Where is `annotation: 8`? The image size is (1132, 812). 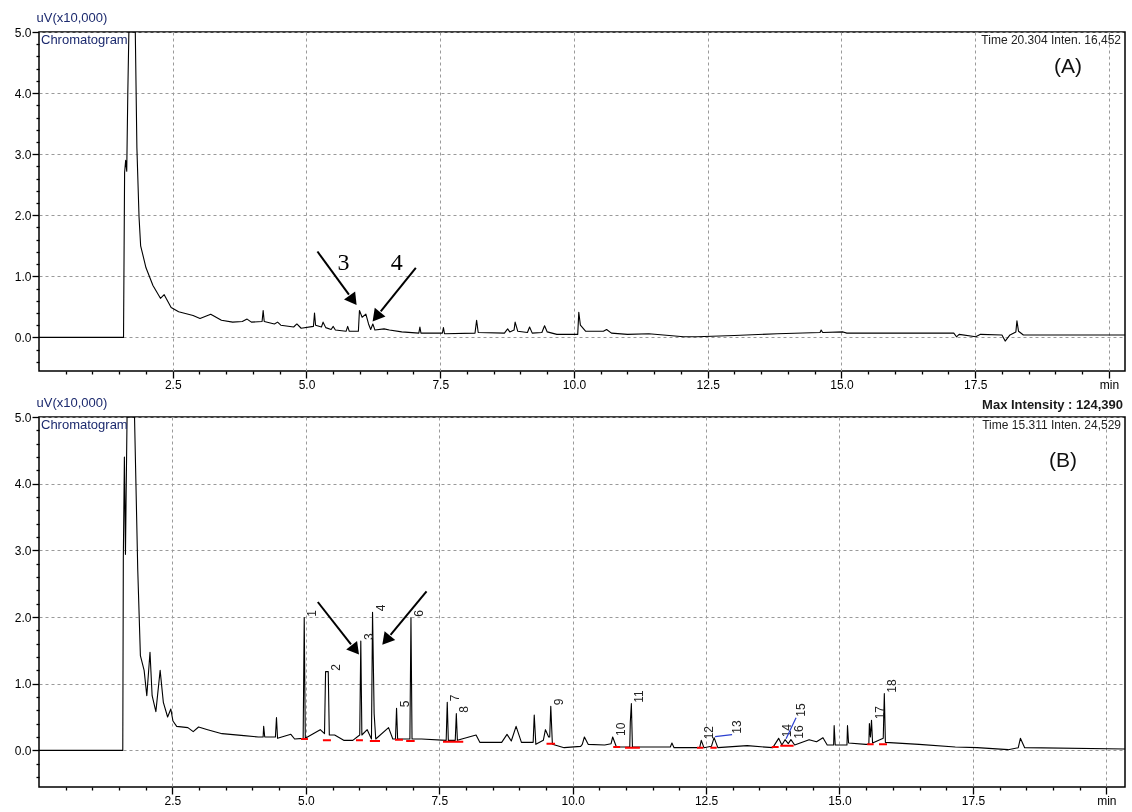
annotation: 8 is located at coordinates (464, 709).